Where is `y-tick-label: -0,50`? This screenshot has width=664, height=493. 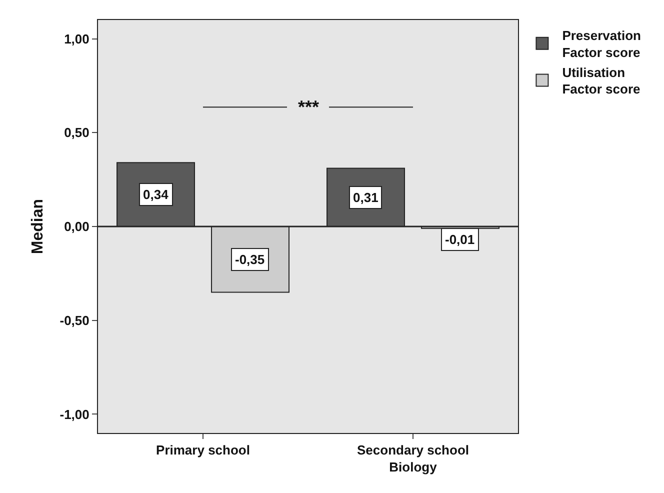
y-tick-label: -0,50 is located at coordinates (75, 320).